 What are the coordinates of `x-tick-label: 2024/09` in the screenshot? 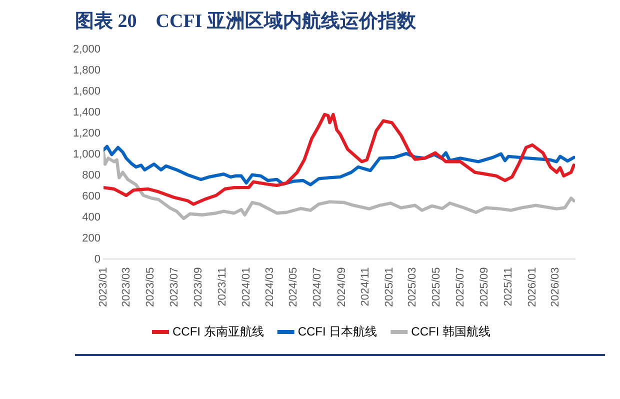 It's located at (342, 287).